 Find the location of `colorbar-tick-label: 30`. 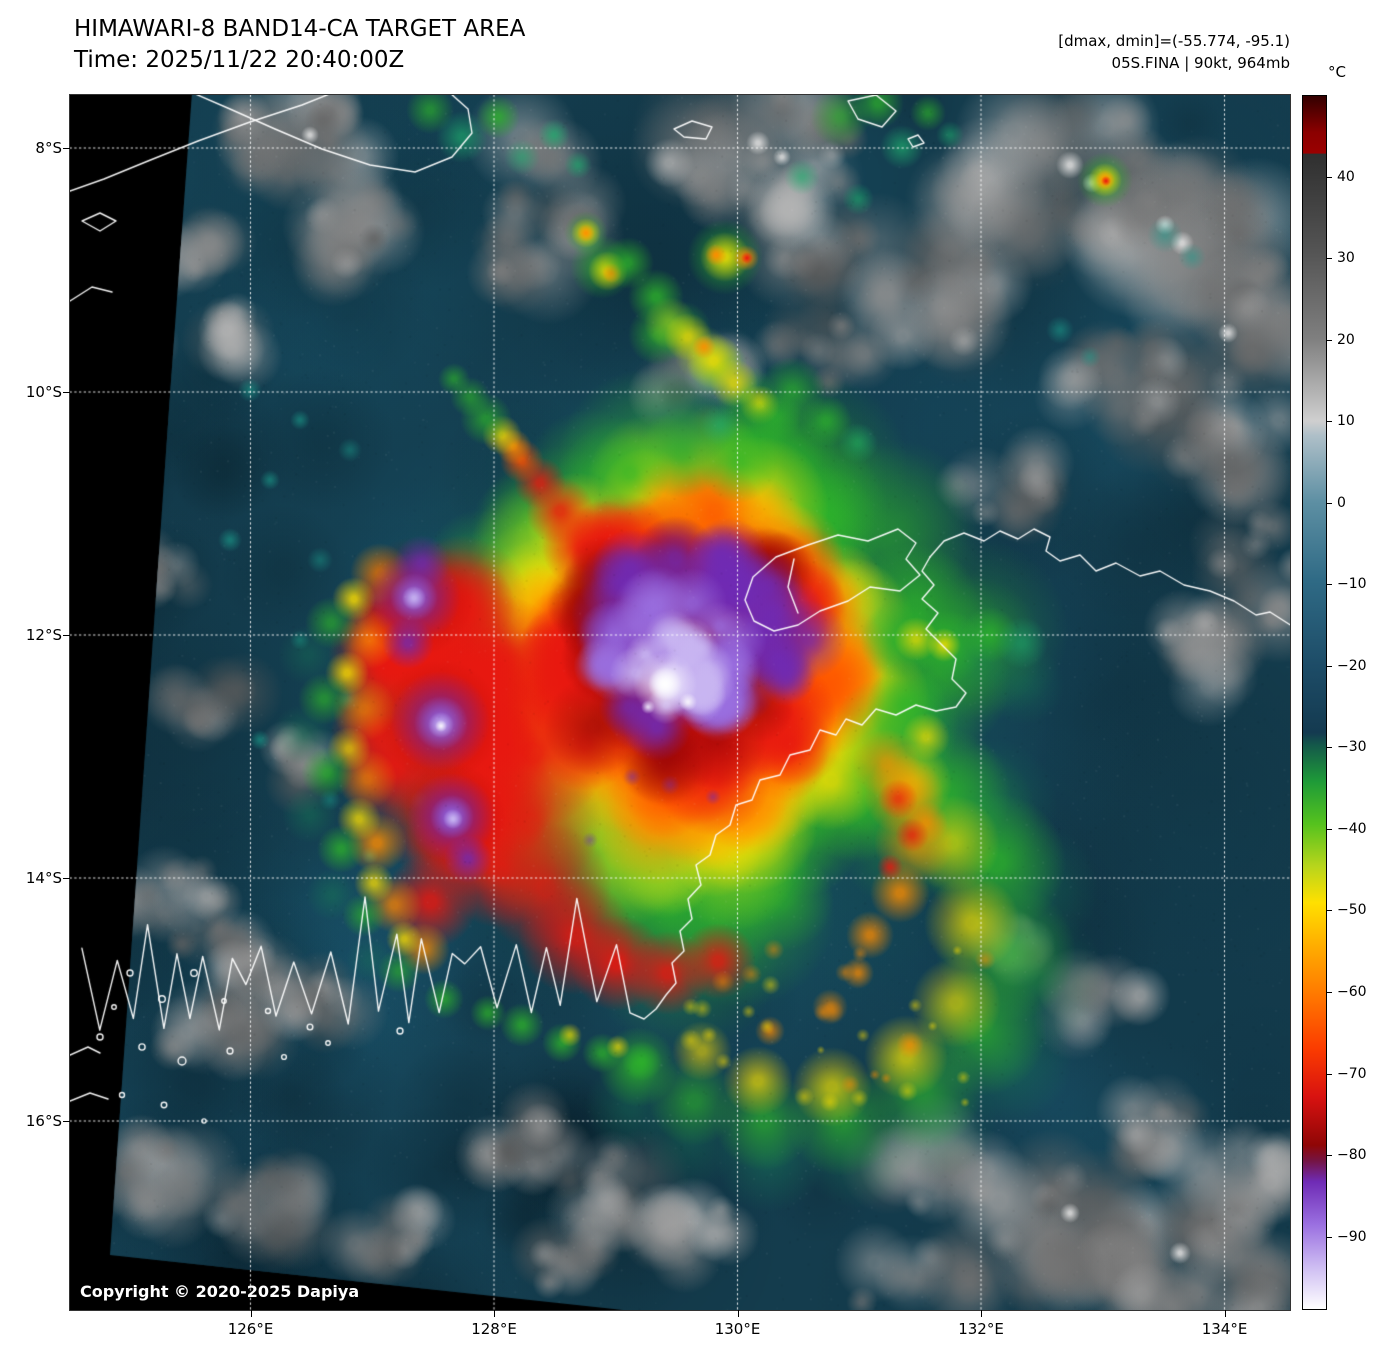

colorbar-tick-label: 30 is located at coordinates (1346, 258).